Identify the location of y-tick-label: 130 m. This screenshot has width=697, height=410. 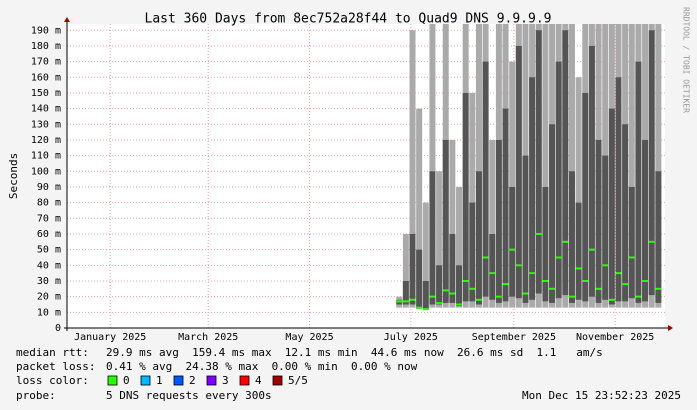
(46, 124).